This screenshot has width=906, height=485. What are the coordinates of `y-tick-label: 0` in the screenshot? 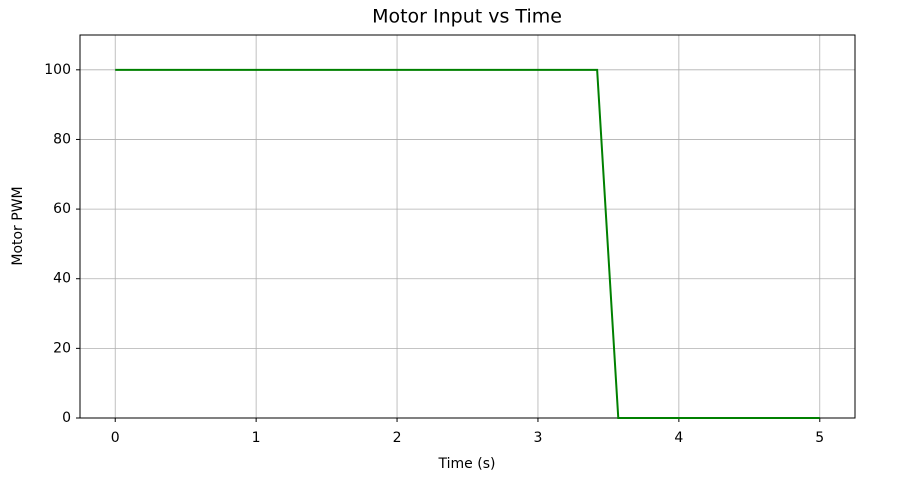 It's located at (66, 418).